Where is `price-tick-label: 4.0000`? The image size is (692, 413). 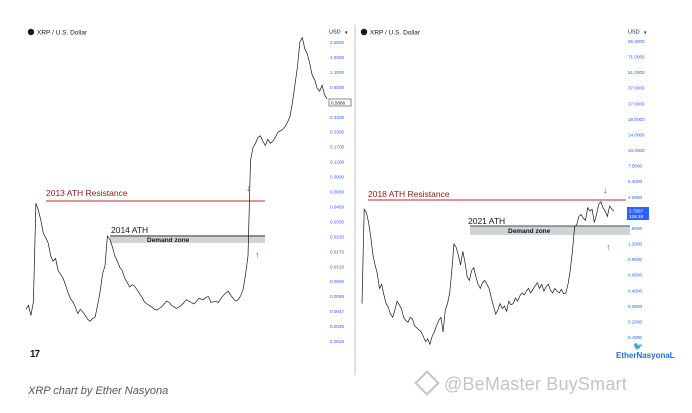 price-tick-label: 4.0000 is located at coordinates (635, 197).